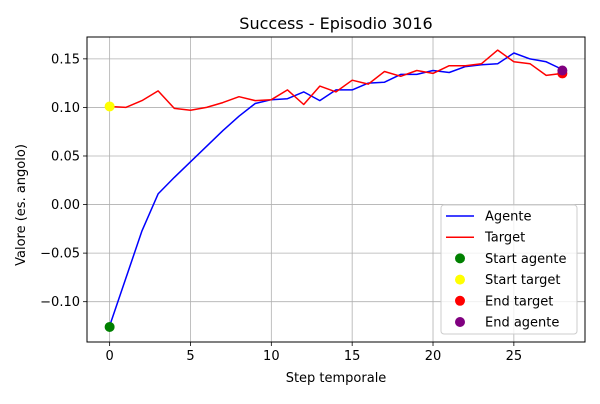 The height and width of the screenshot is (404, 600). Describe the element at coordinates (65, 205) in the screenshot. I see `y-tick-label: 0.00` at that location.